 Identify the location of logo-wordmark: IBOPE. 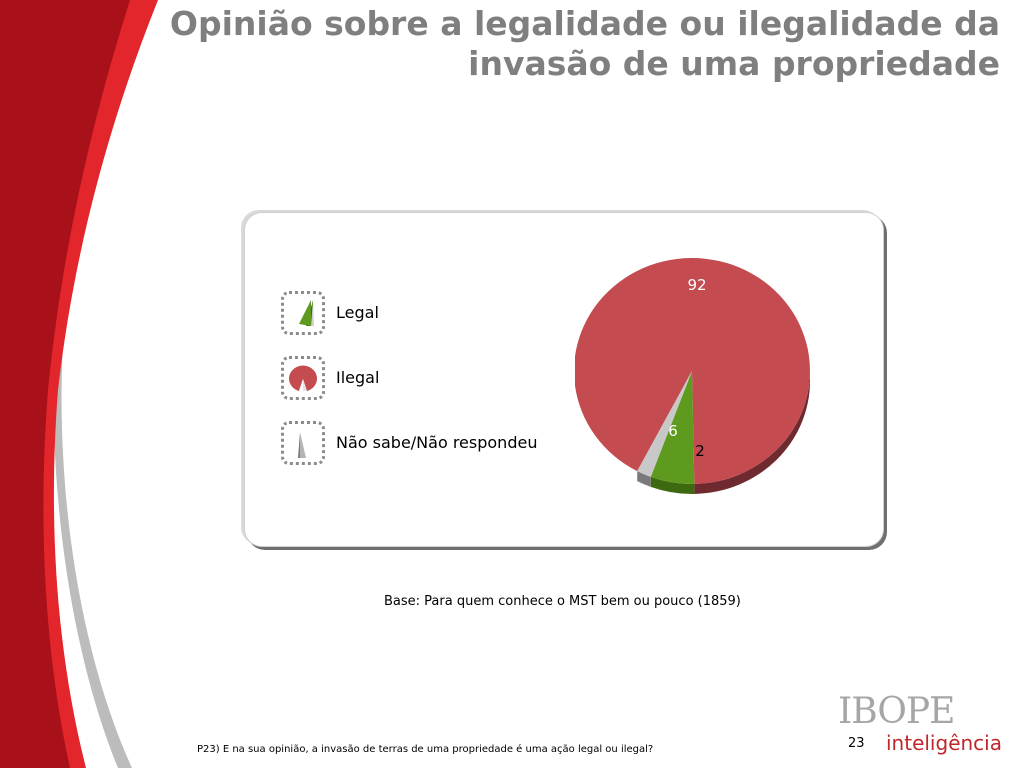
(896, 711).